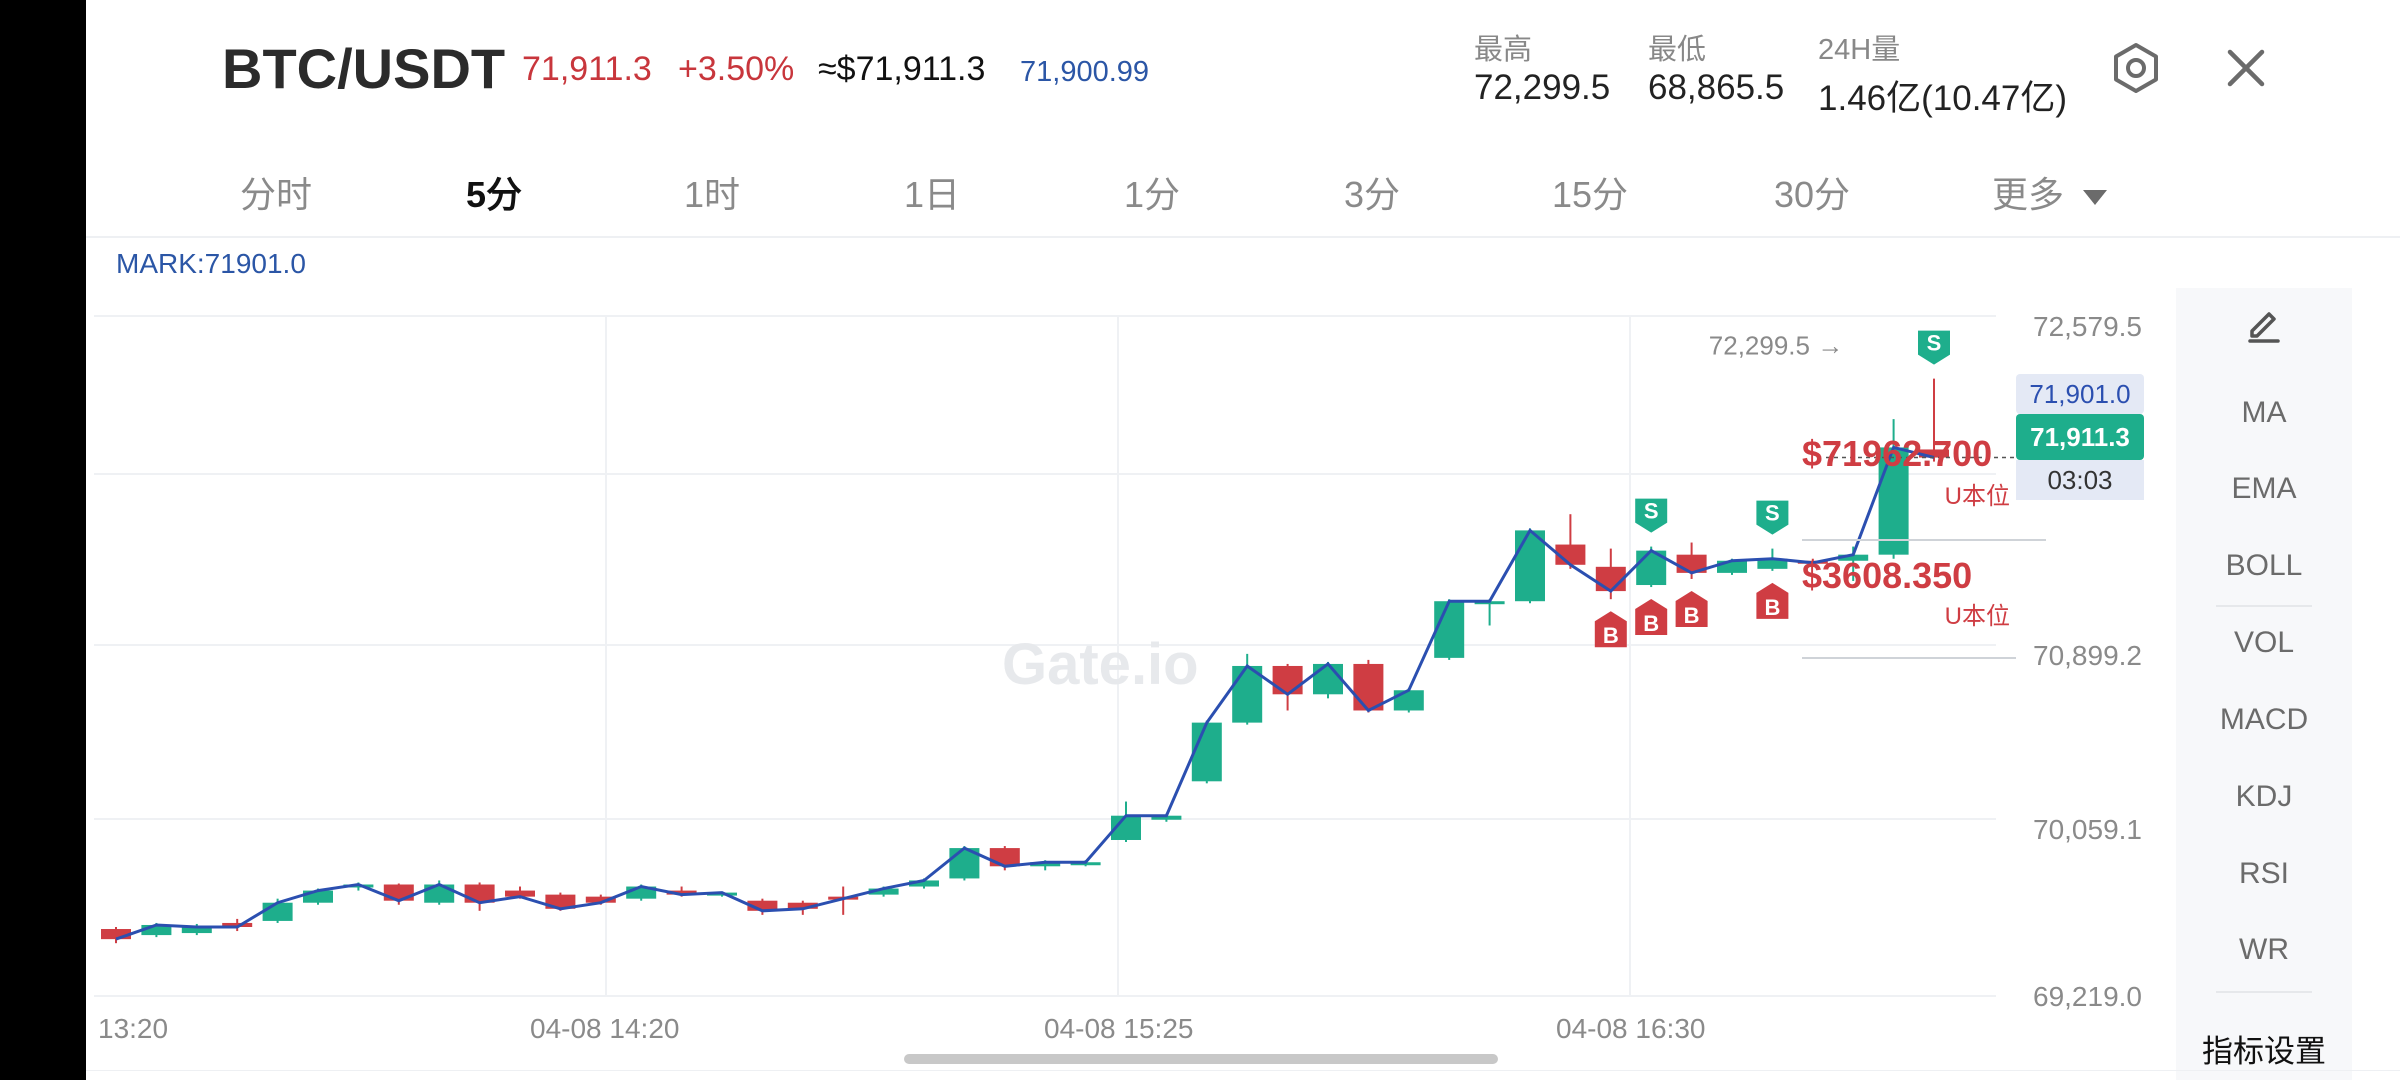  Describe the element at coordinates (1776, 346) in the screenshot. I see `high-marker-label: 72,299.5 →` at that location.